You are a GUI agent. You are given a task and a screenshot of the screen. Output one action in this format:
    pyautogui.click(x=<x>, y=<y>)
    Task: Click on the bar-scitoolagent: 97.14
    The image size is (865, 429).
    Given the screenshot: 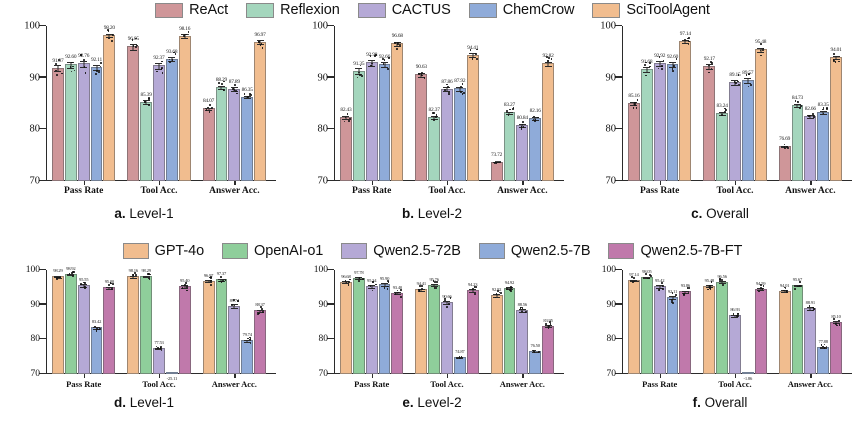 What is the action you would take?
    pyautogui.click(x=685, y=106)
    